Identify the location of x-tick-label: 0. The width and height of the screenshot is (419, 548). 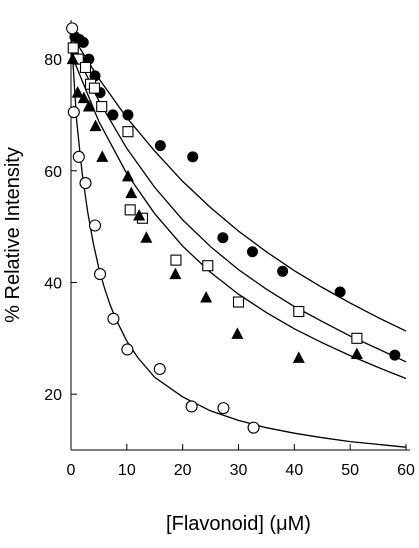
(71, 470).